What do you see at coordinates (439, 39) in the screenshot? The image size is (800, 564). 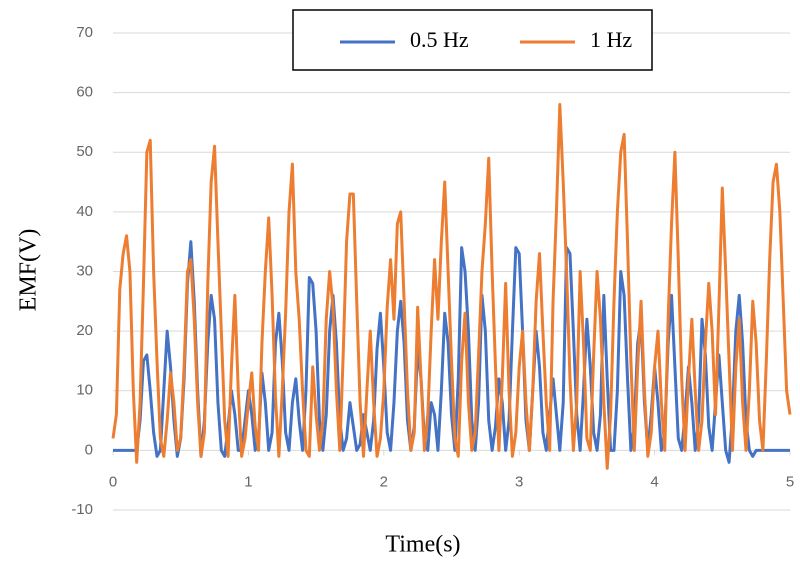 I see `legend-label: 0.5 Hz` at bounding box center [439, 39].